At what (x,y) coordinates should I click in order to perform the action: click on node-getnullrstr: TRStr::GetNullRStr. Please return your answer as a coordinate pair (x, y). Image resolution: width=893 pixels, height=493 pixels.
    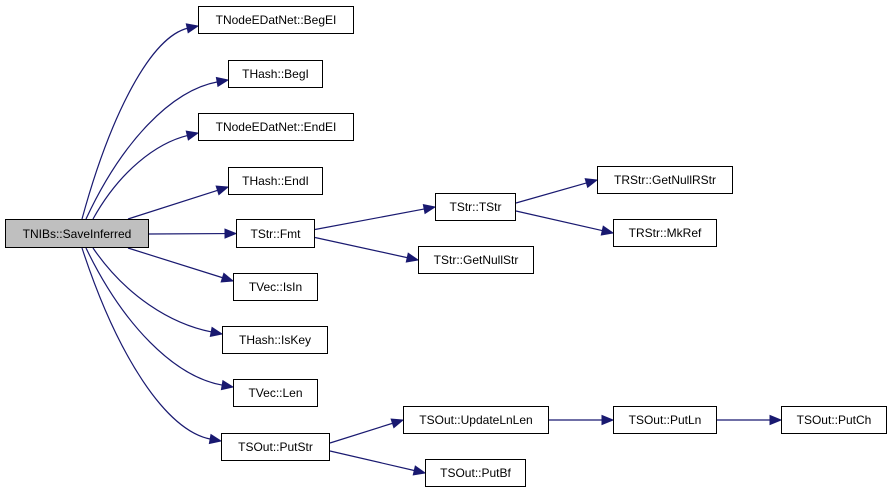
    Looking at the image, I should click on (665, 180).